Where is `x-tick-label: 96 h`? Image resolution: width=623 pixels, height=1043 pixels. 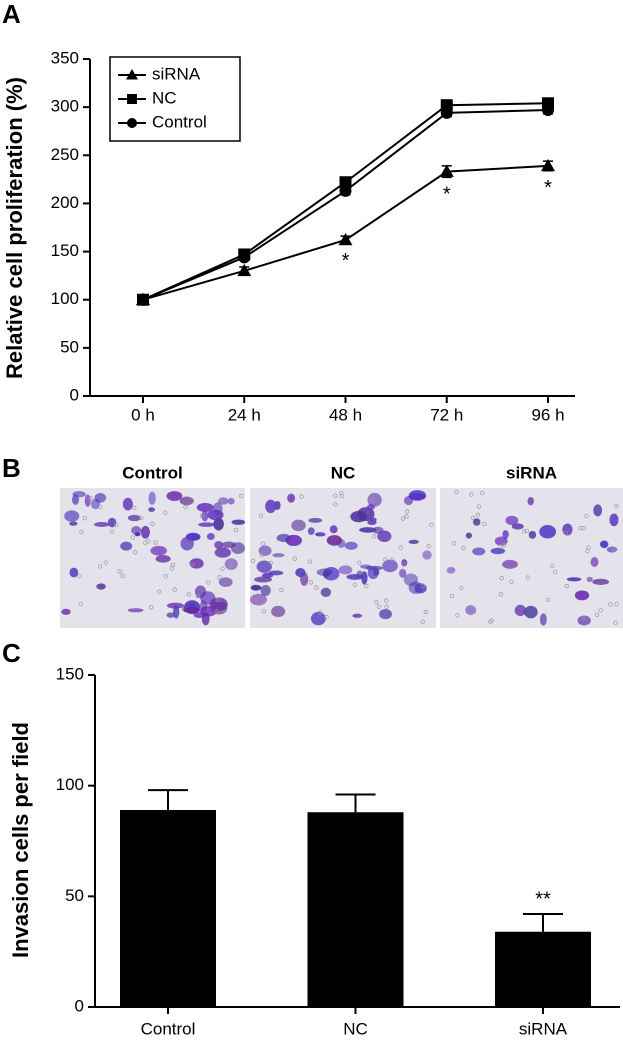 x-tick-label: 96 h is located at coordinates (547, 414).